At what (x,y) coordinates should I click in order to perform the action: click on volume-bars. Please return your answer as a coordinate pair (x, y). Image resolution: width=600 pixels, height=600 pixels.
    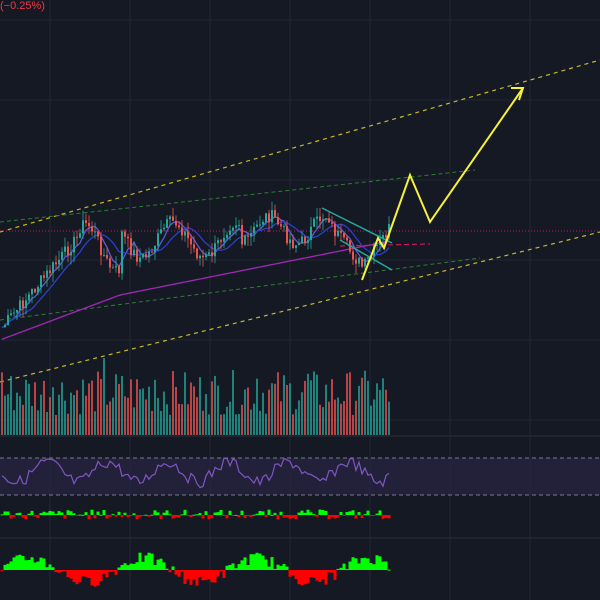
    Looking at the image, I should click on (300, 397).